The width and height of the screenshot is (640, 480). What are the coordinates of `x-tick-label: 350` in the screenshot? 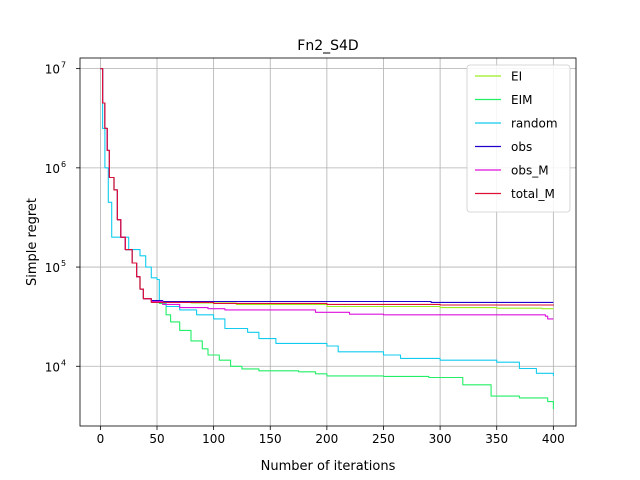 It's located at (496, 439).